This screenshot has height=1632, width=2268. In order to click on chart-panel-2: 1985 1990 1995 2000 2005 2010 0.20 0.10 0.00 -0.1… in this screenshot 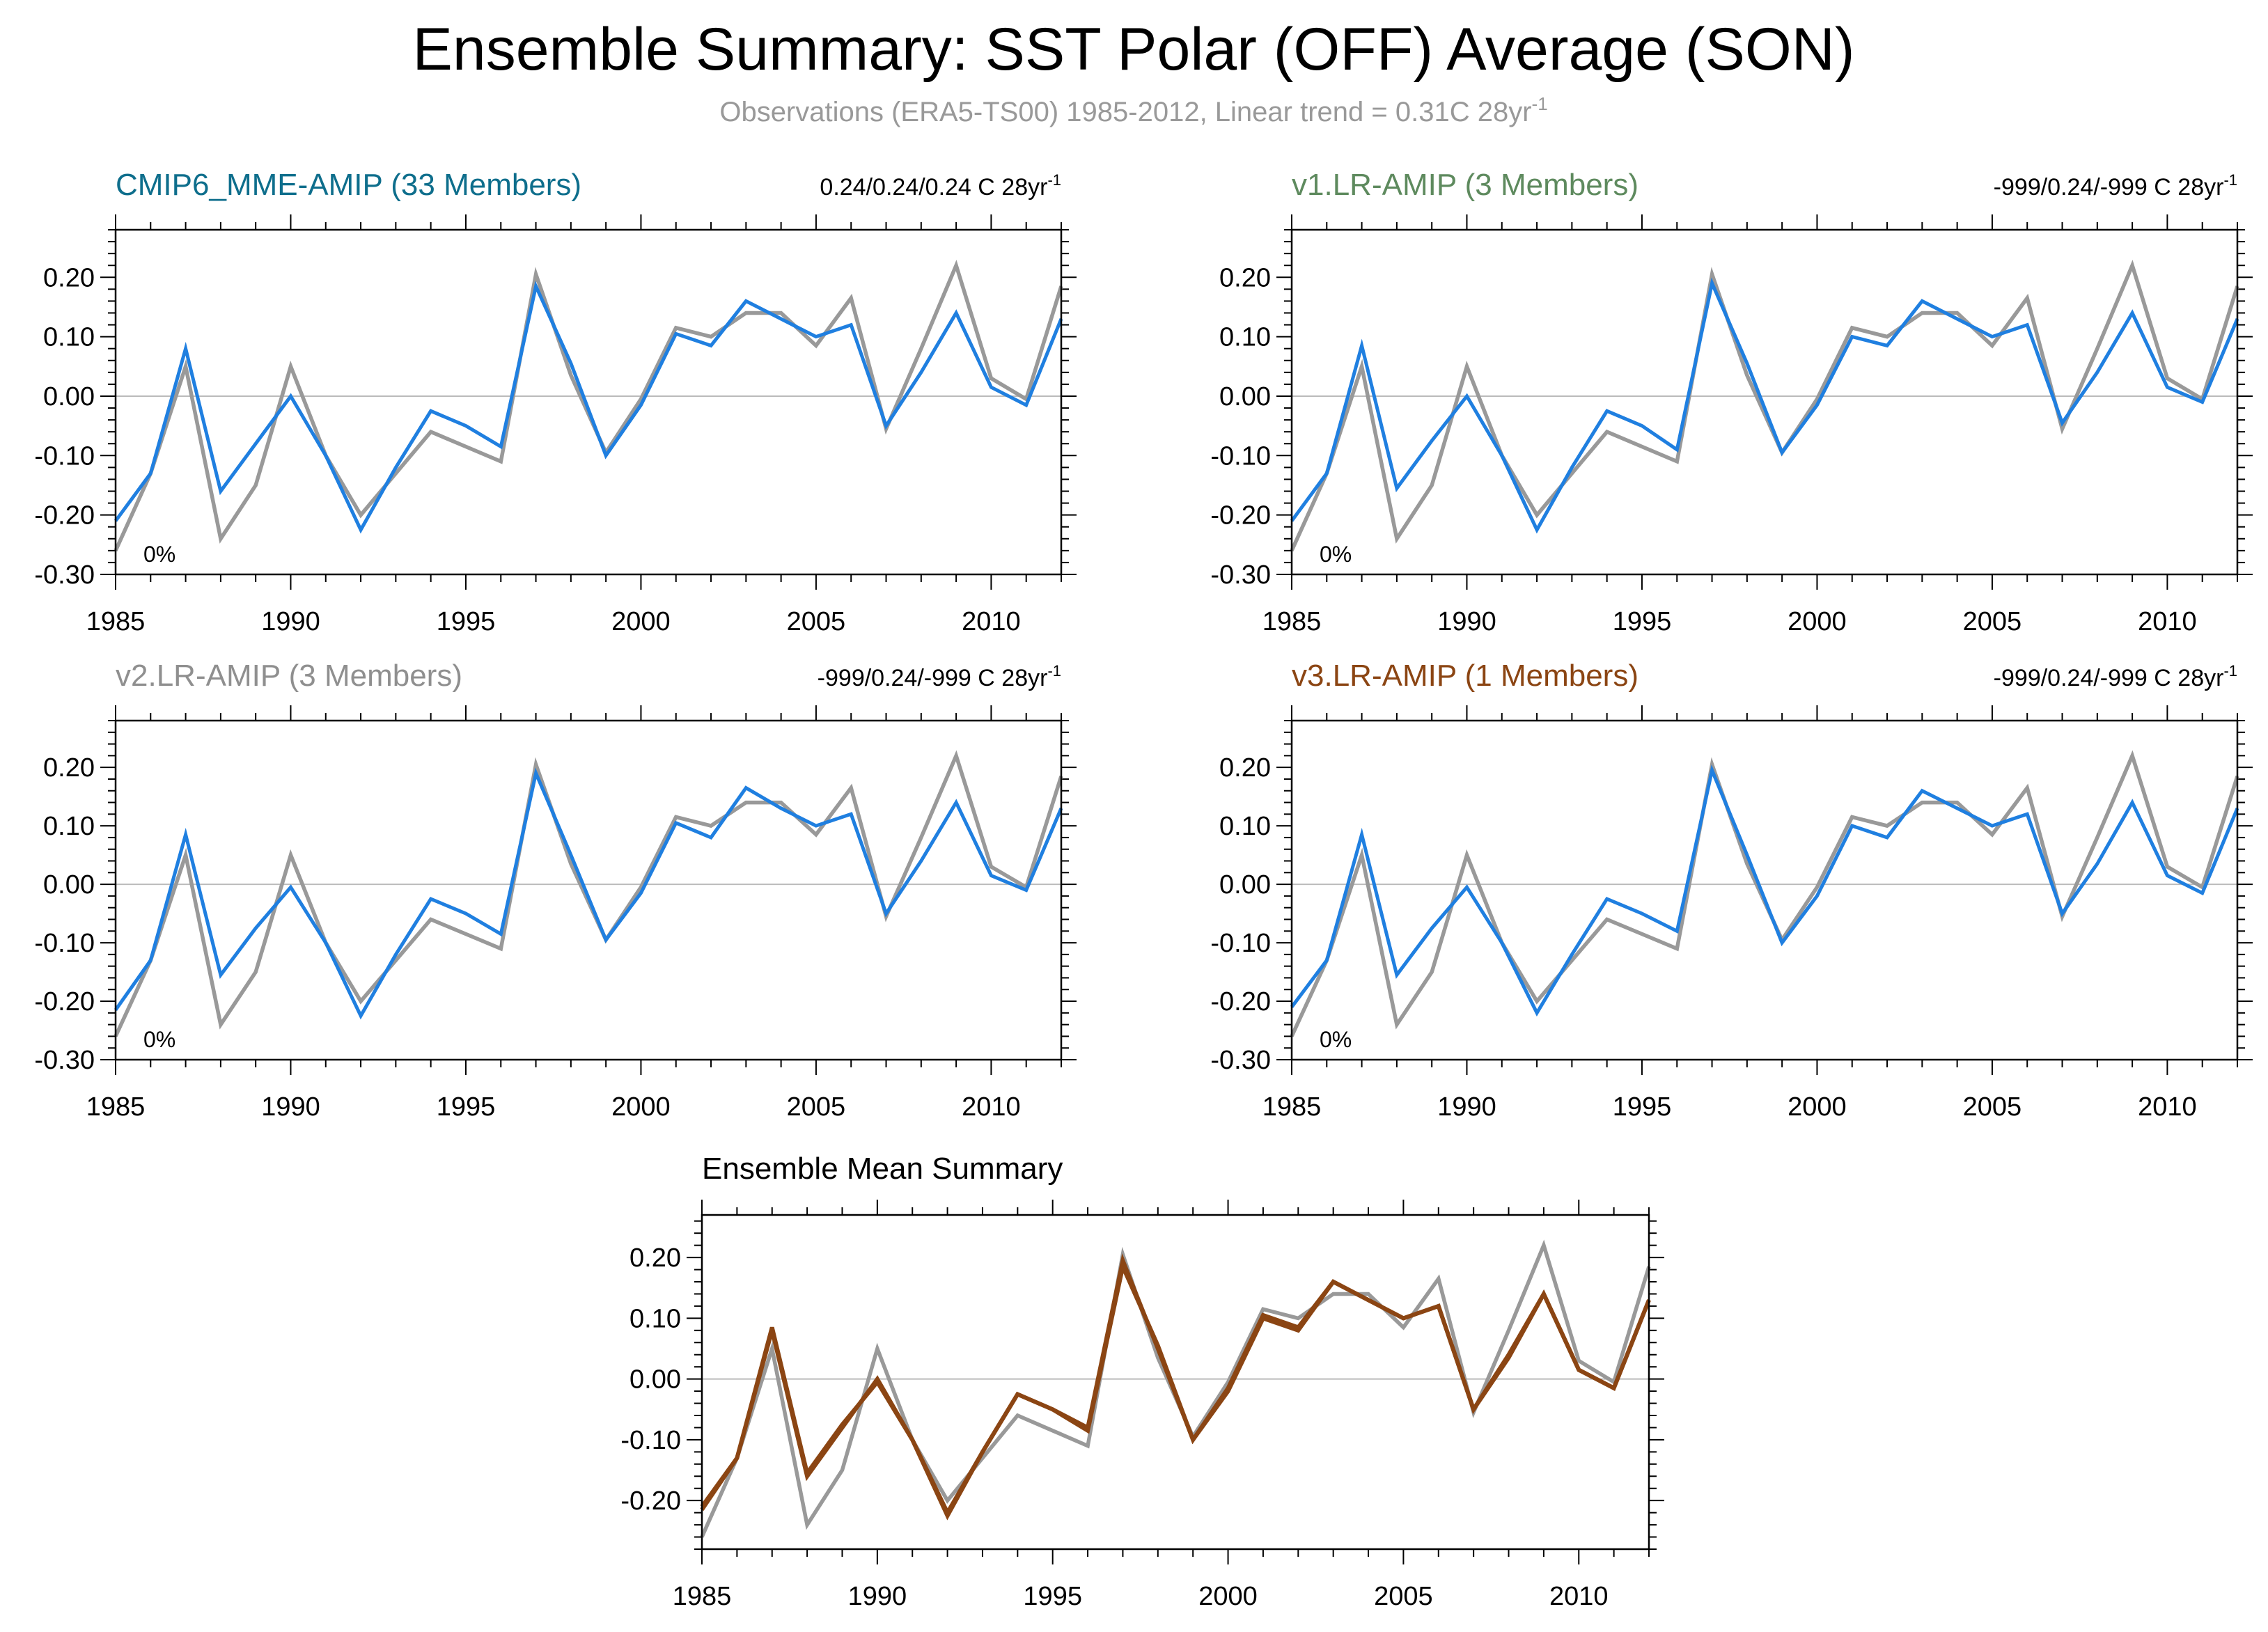, I will do `click(1731, 402)`.